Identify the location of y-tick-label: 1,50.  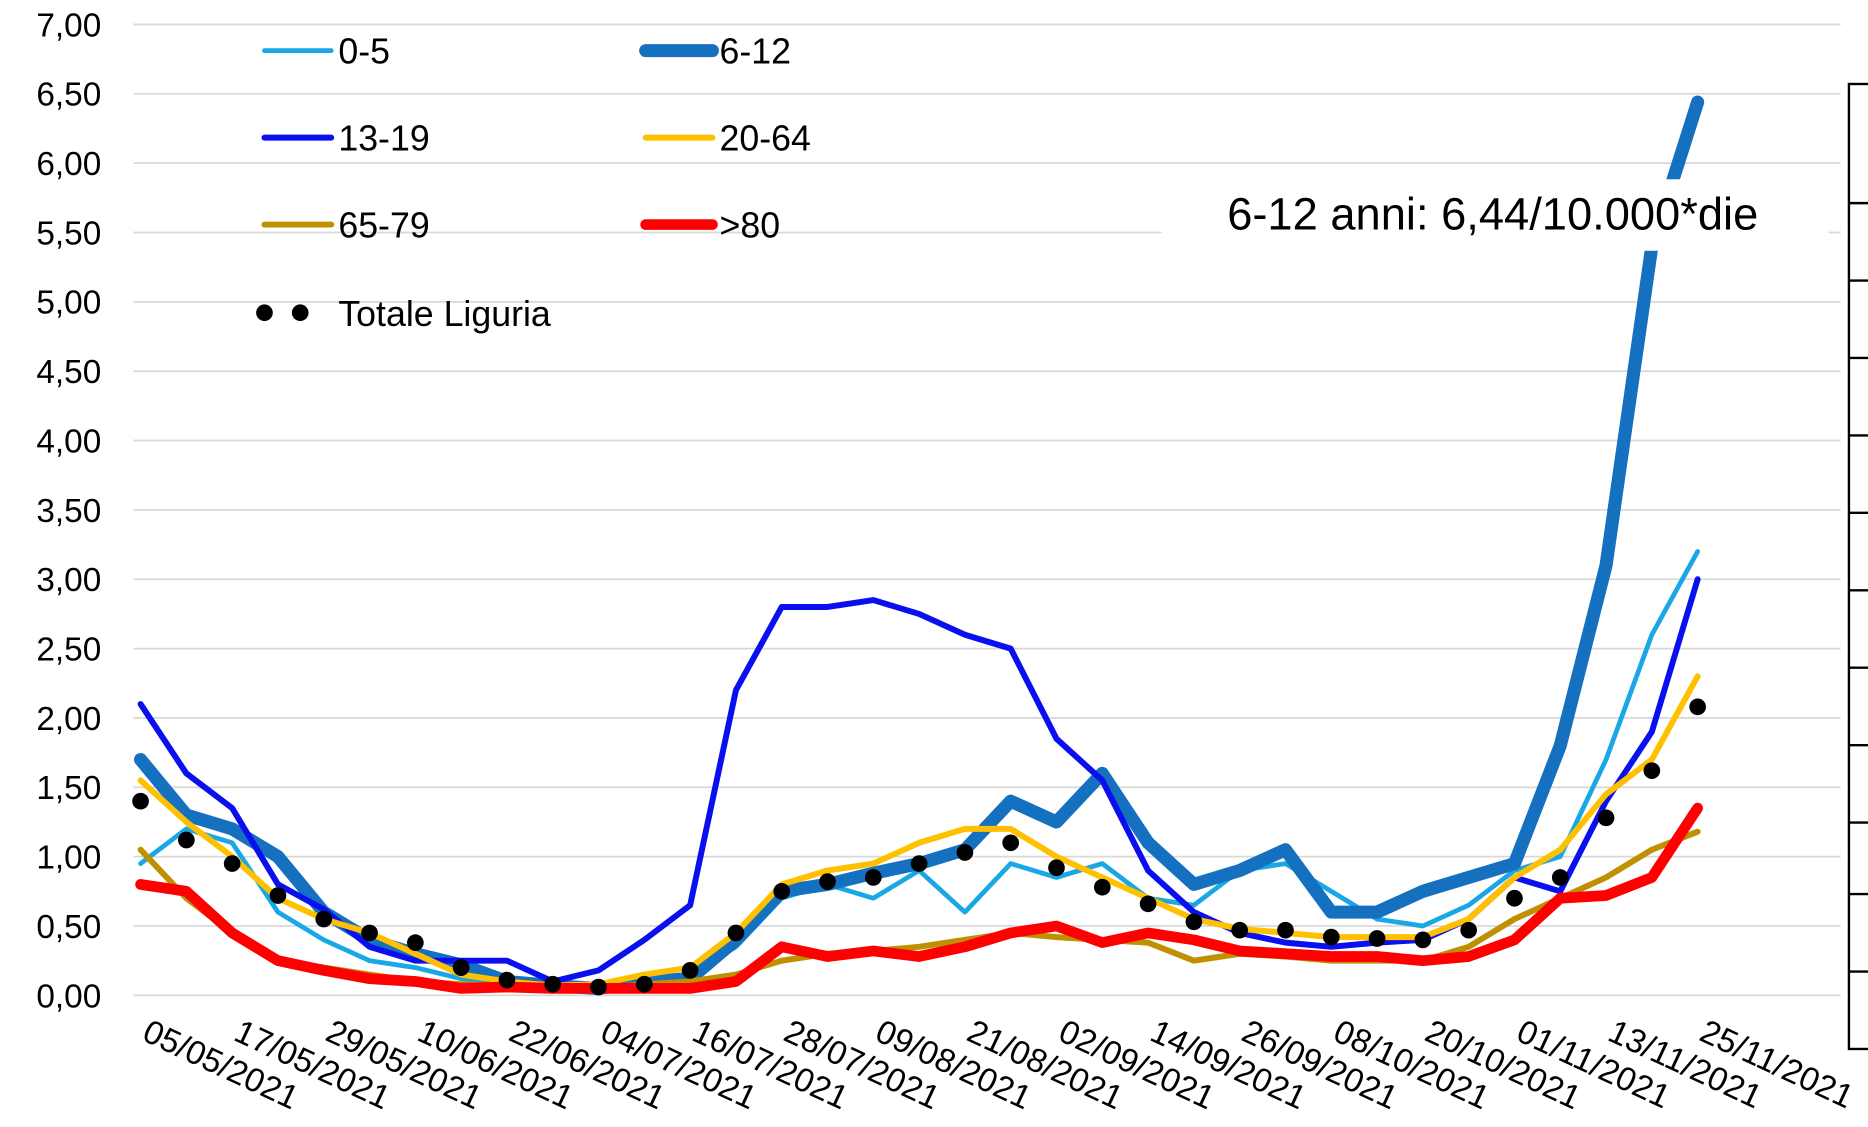
(68, 788).